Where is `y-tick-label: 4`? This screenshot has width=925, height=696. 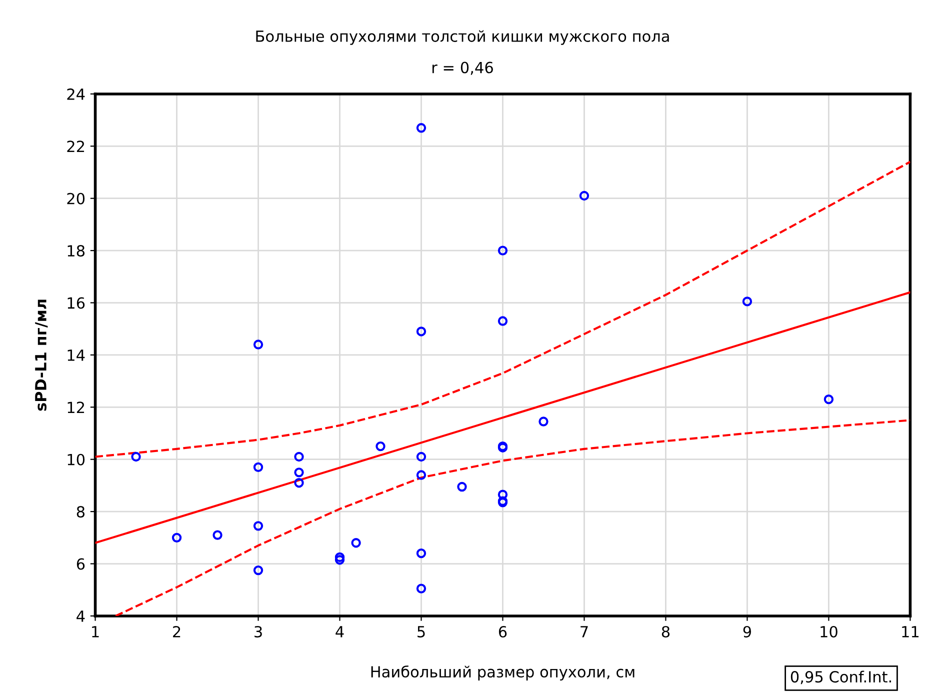 y-tick-label: 4 is located at coordinates (80, 616).